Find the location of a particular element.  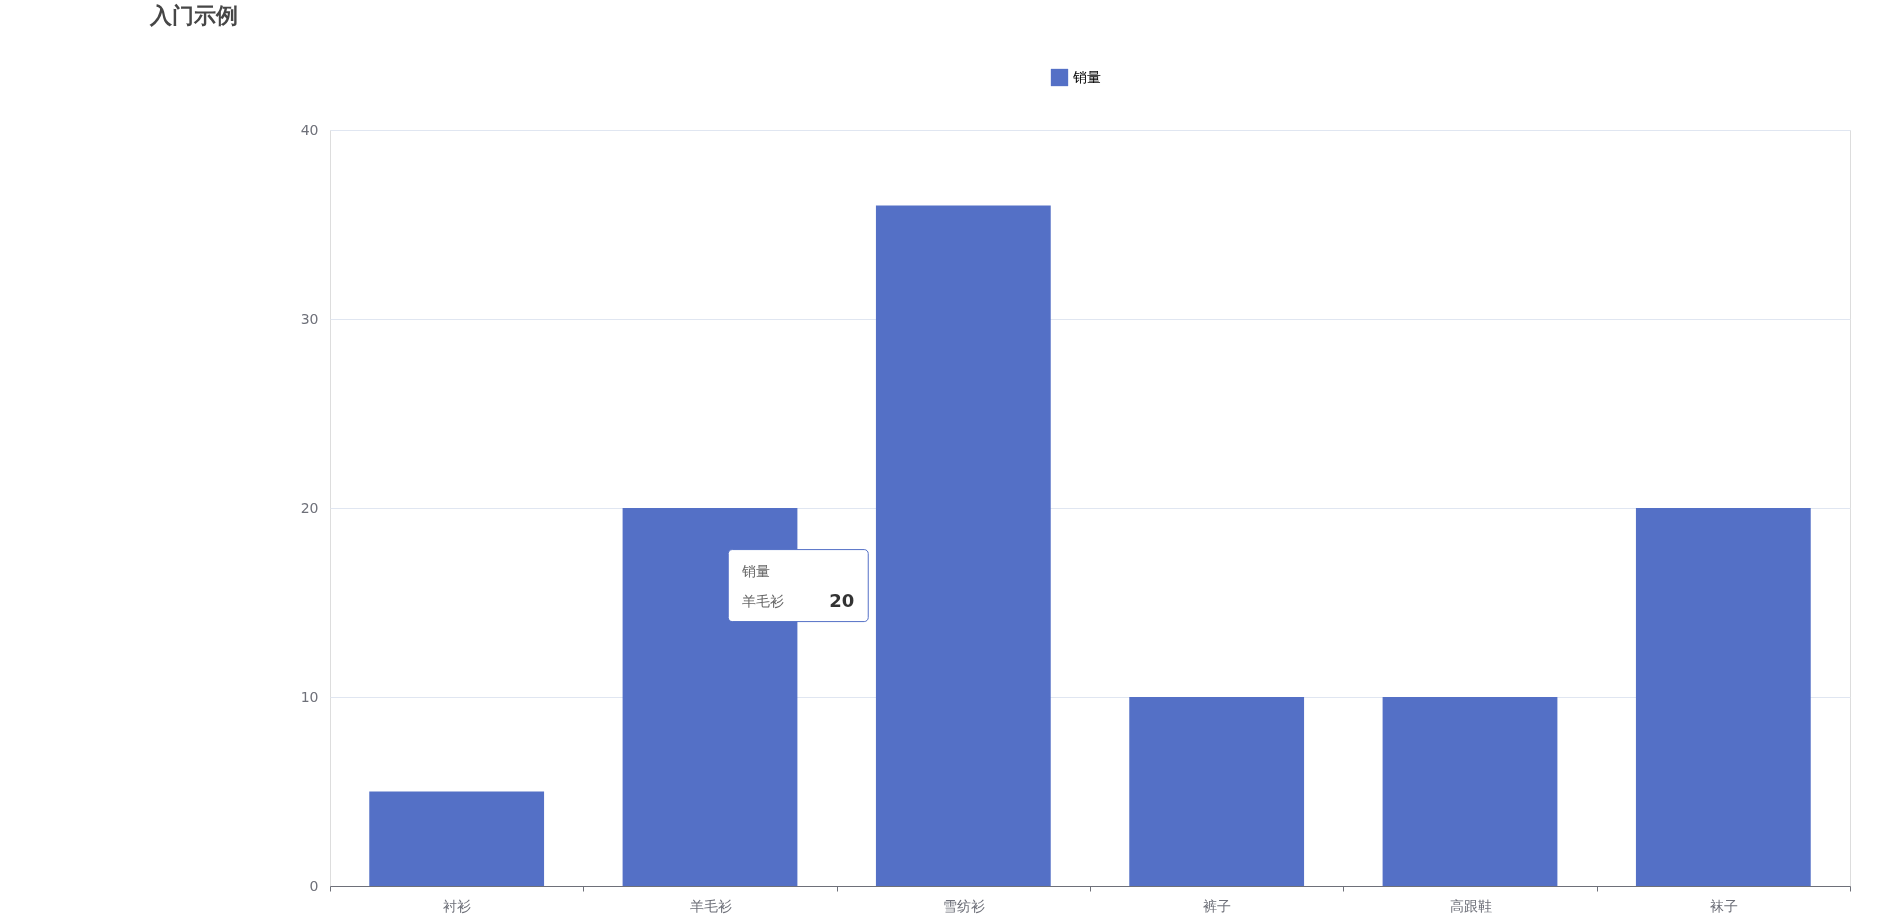

y-tick-label: 40 is located at coordinates (309, 129).